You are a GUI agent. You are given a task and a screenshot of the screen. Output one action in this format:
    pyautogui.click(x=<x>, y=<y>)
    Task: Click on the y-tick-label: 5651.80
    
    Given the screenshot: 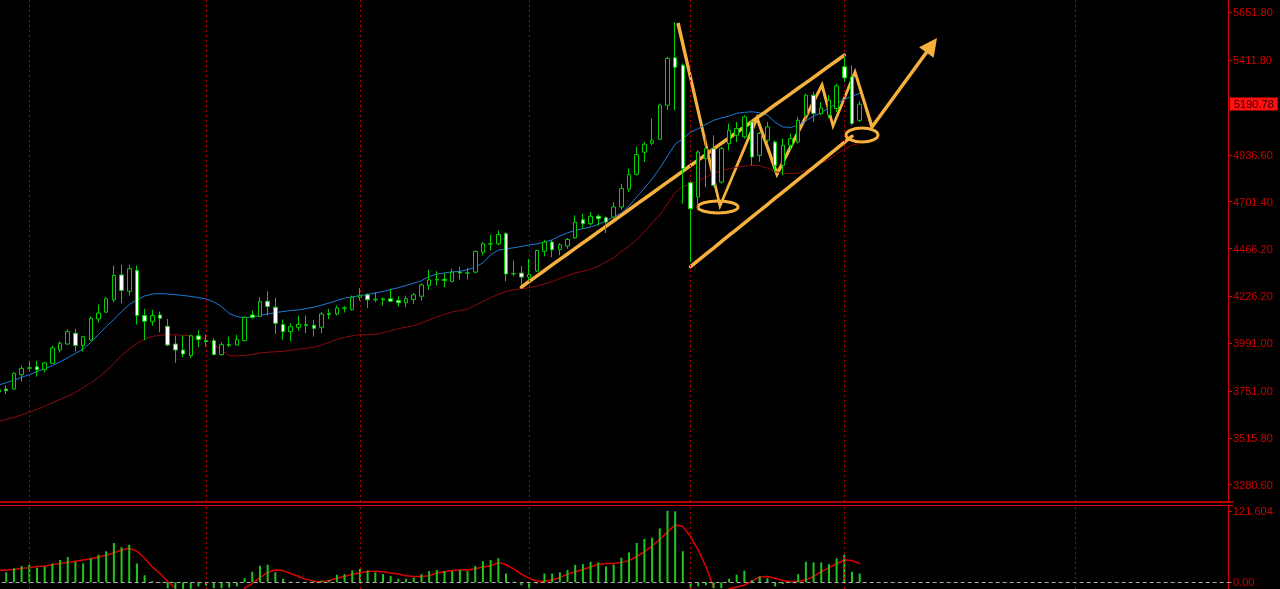 What is the action you would take?
    pyautogui.click(x=1253, y=12)
    